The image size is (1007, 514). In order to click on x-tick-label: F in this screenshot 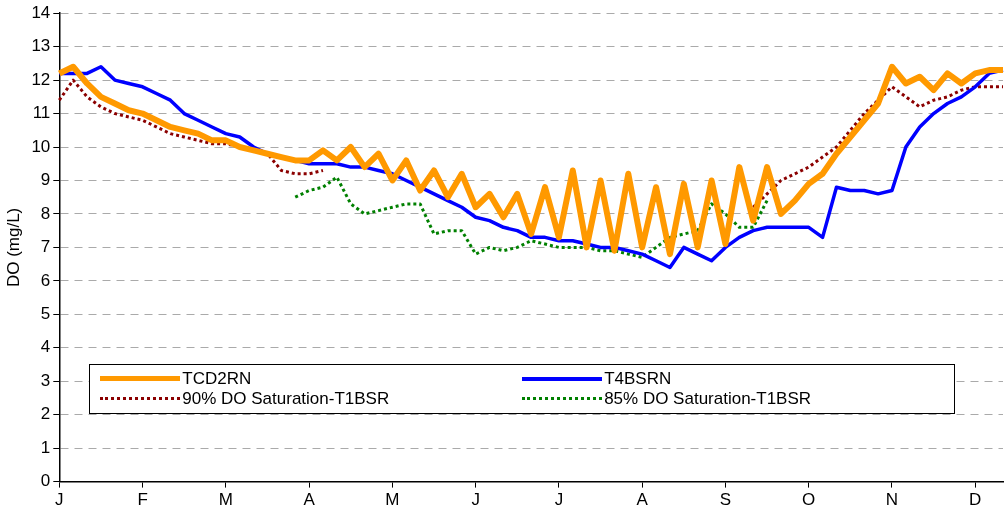, I will do `click(142, 500)`.